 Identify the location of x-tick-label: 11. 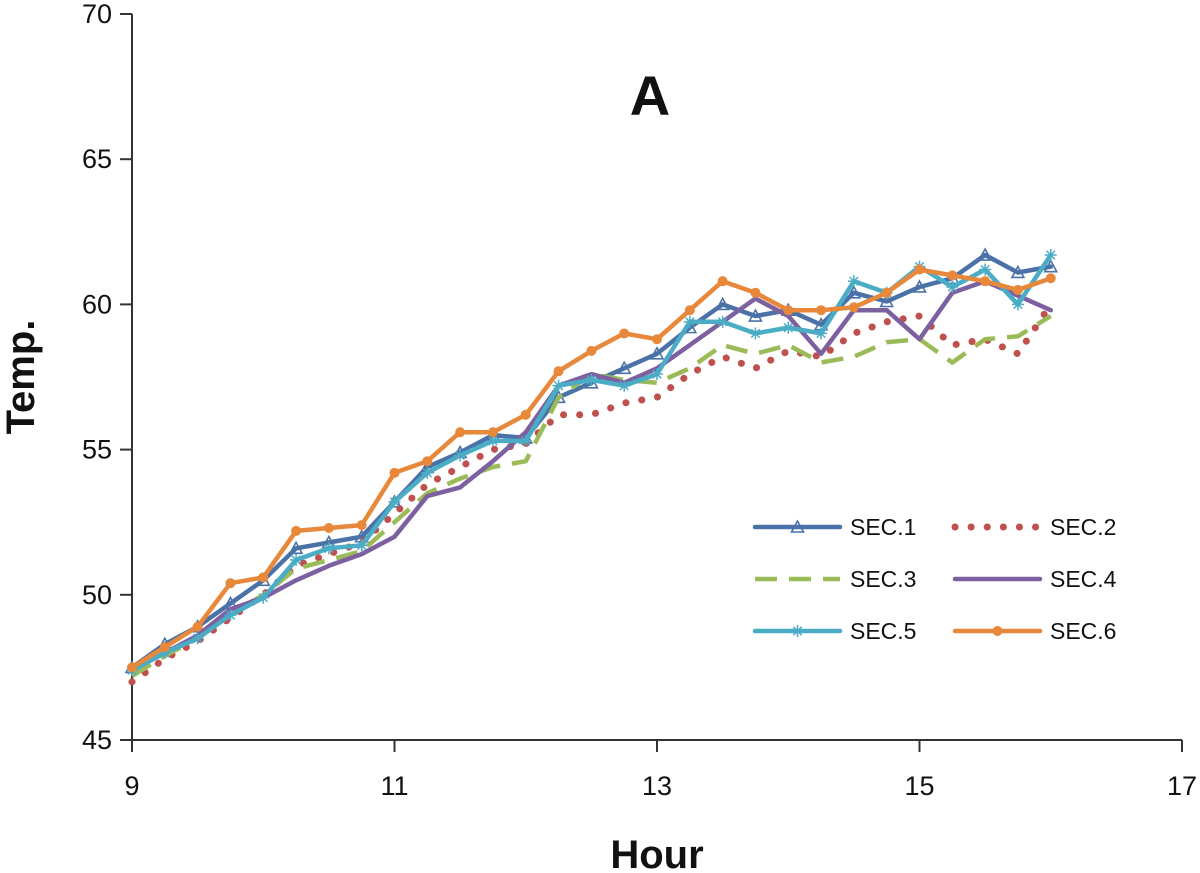
(394, 786).